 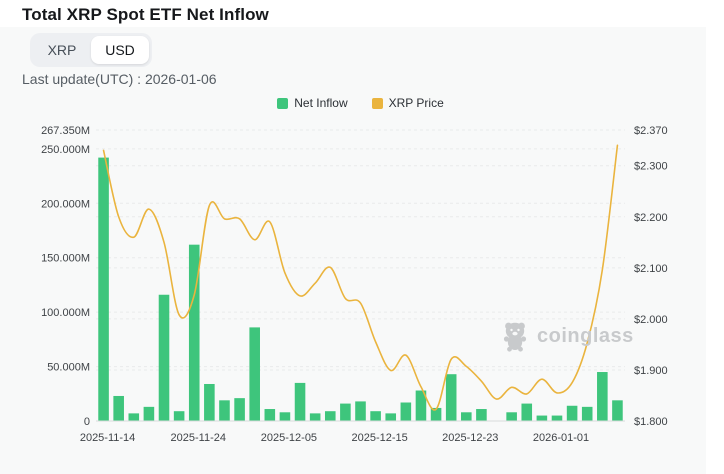 What do you see at coordinates (362, 13) in the screenshot?
I see `top-strip` at bounding box center [362, 13].